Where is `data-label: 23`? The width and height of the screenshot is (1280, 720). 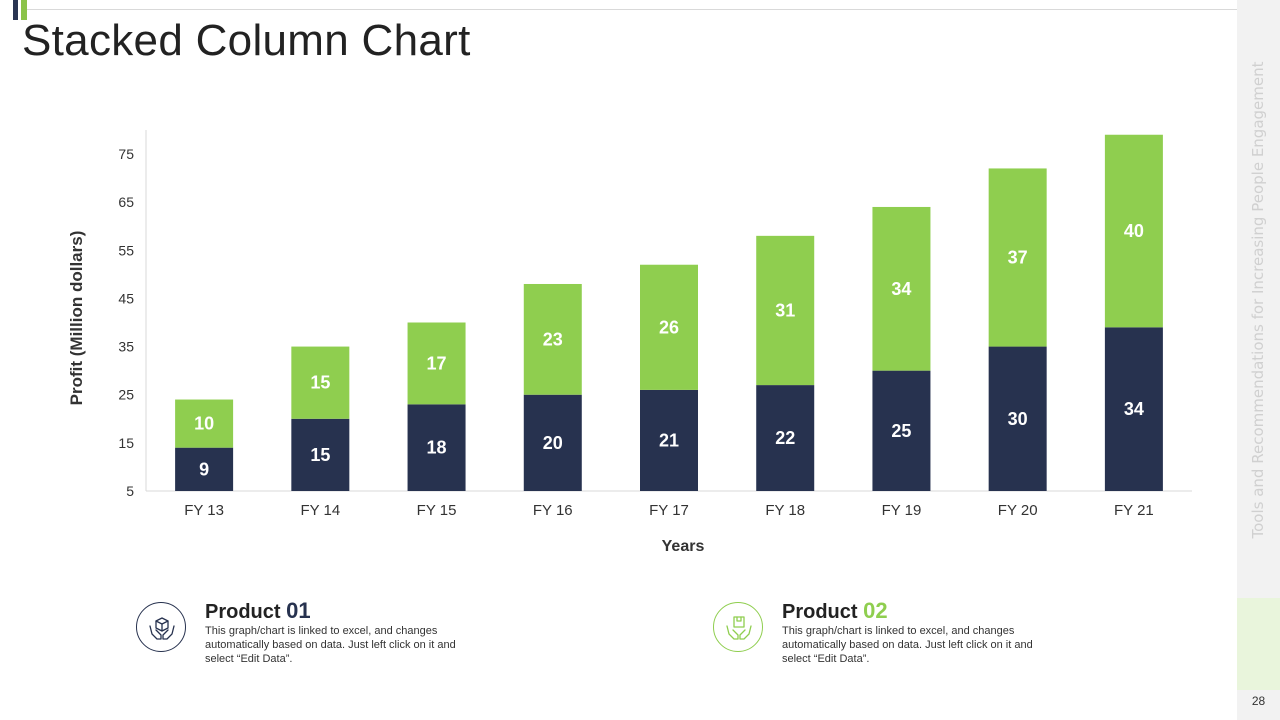 data-label: 23 is located at coordinates (553, 339).